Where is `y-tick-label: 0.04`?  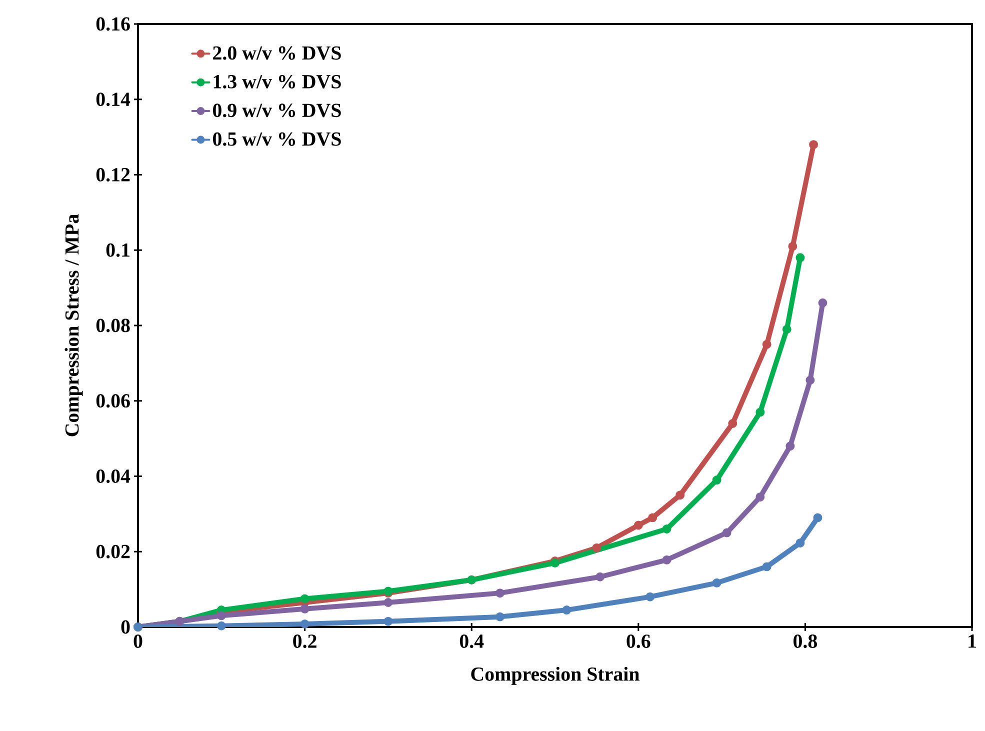 y-tick-label: 0.04 is located at coordinates (113, 476).